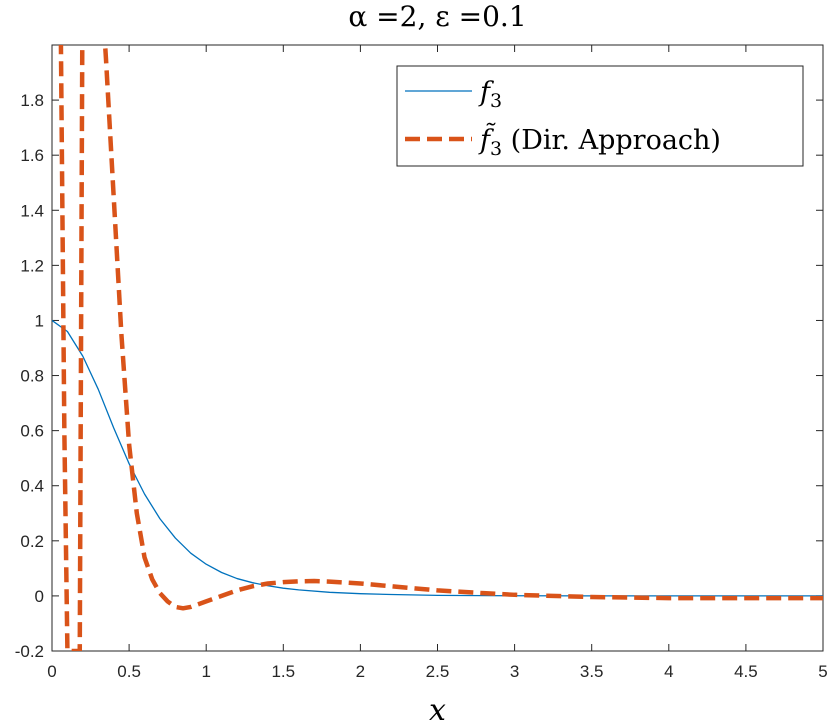 The height and width of the screenshot is (726, 830). I want to click on y-tick-label: 0.8, so click(32, 376).